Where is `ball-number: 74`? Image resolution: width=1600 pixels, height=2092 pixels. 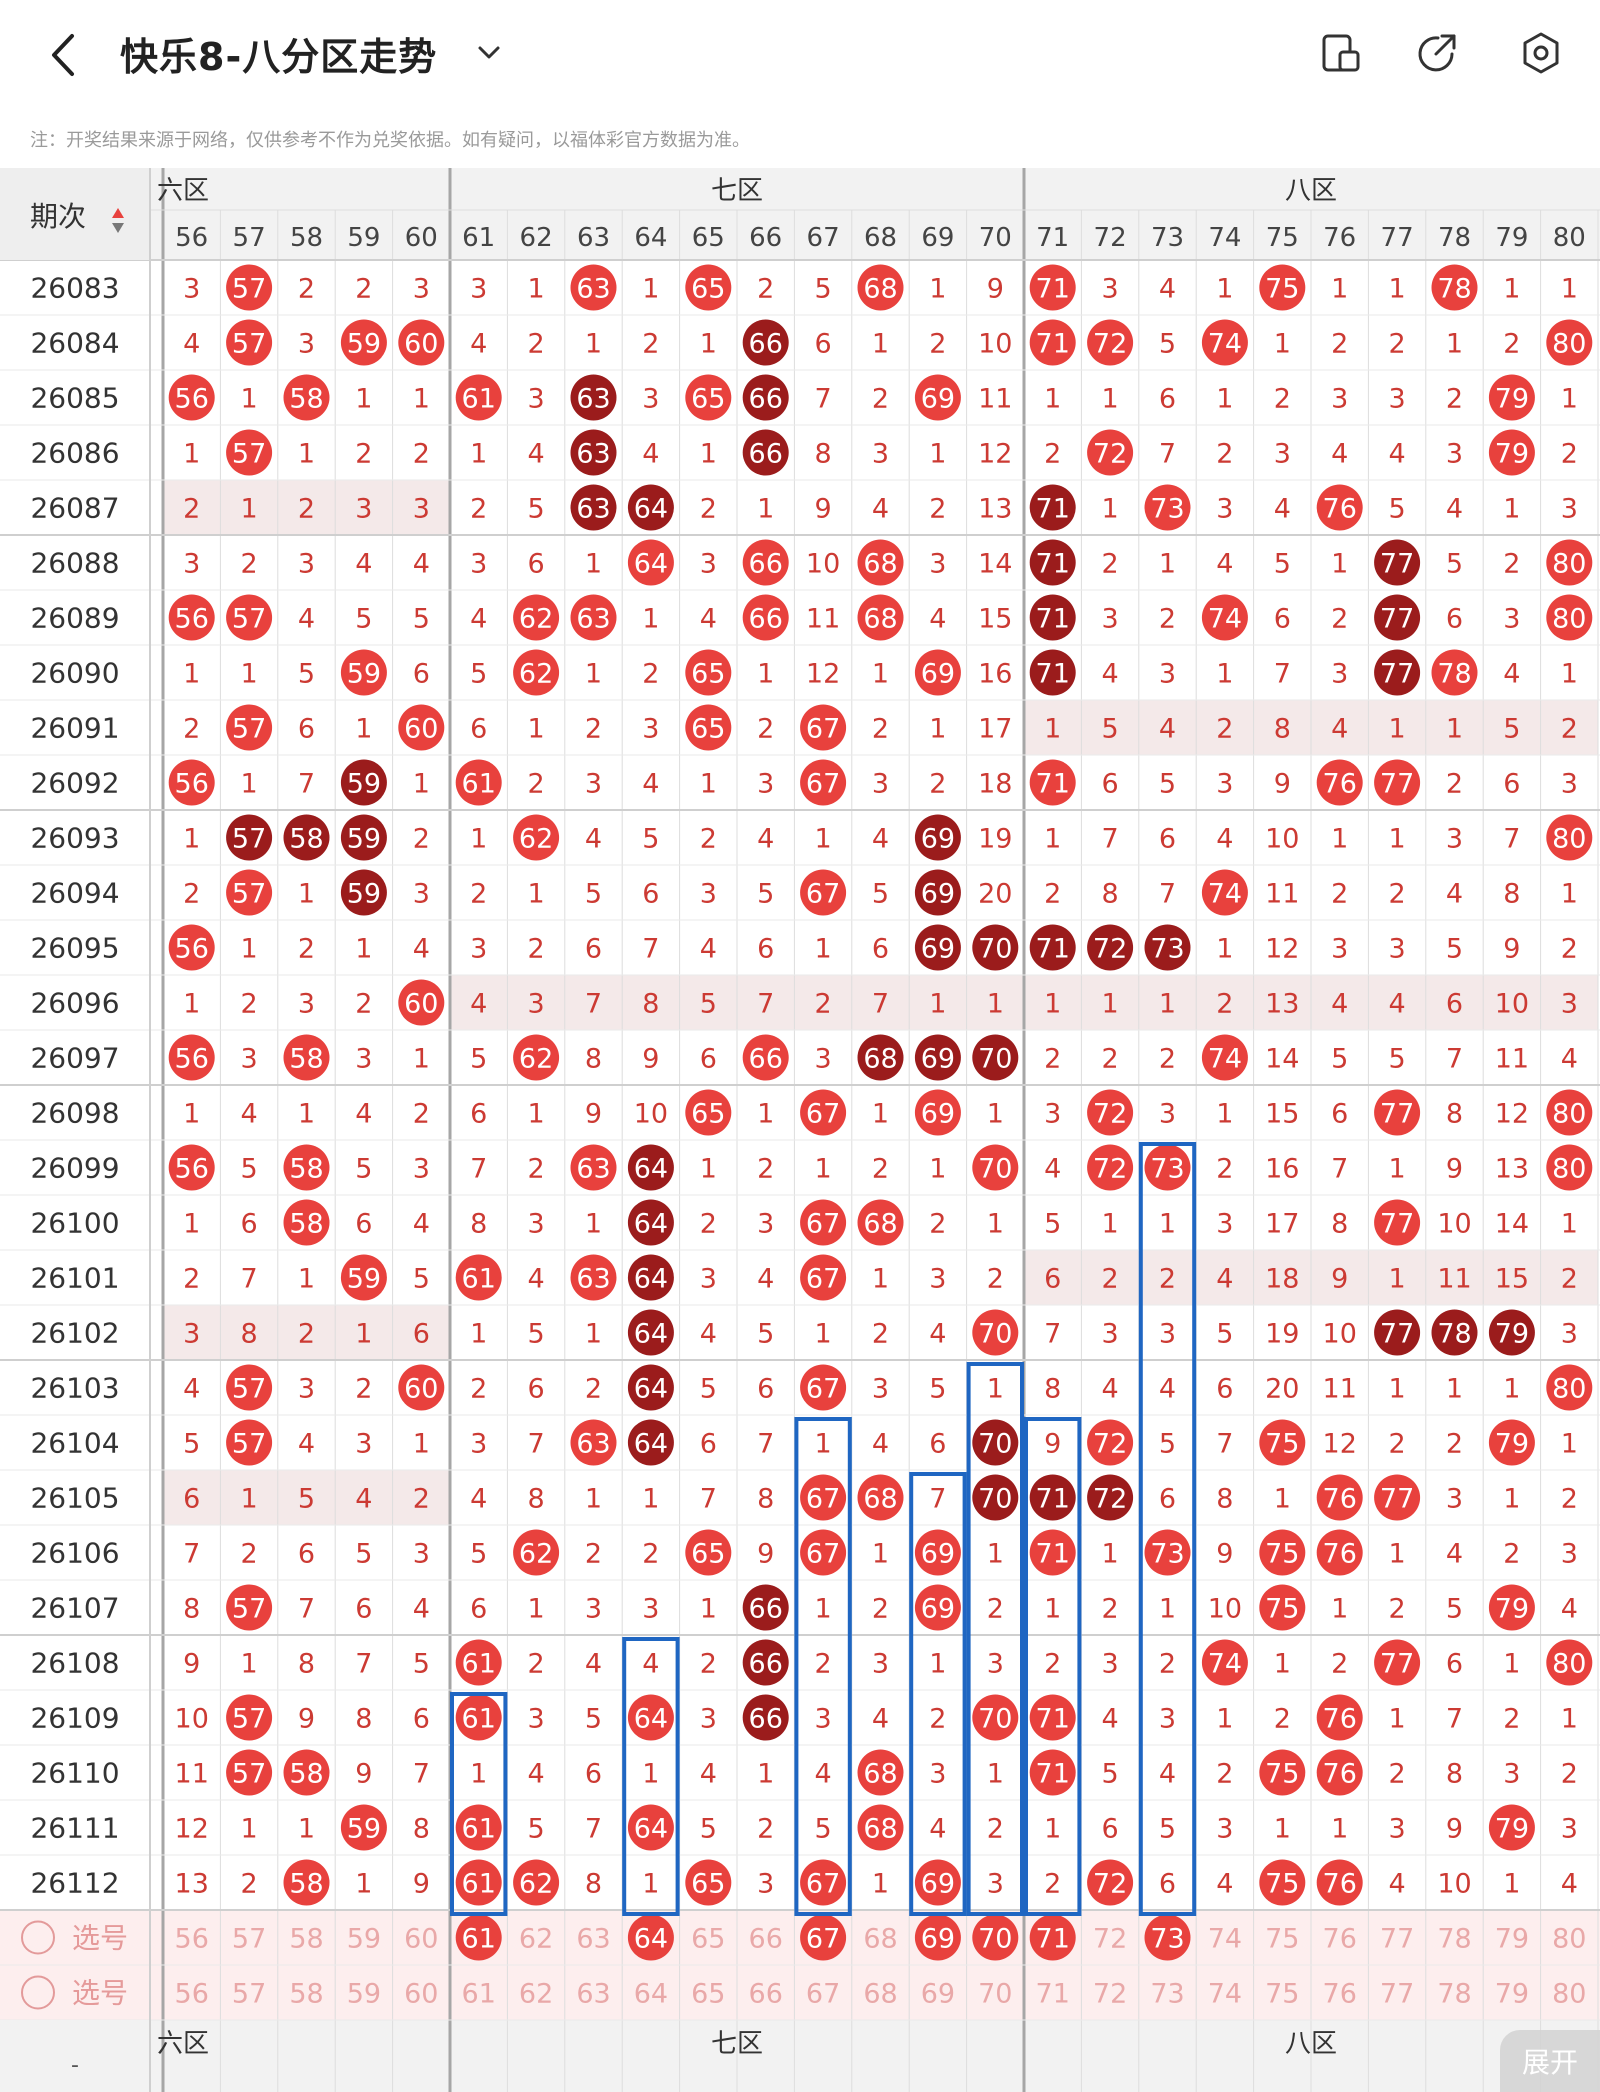
ball-number: 74 is located at coordinates (1225, 894).